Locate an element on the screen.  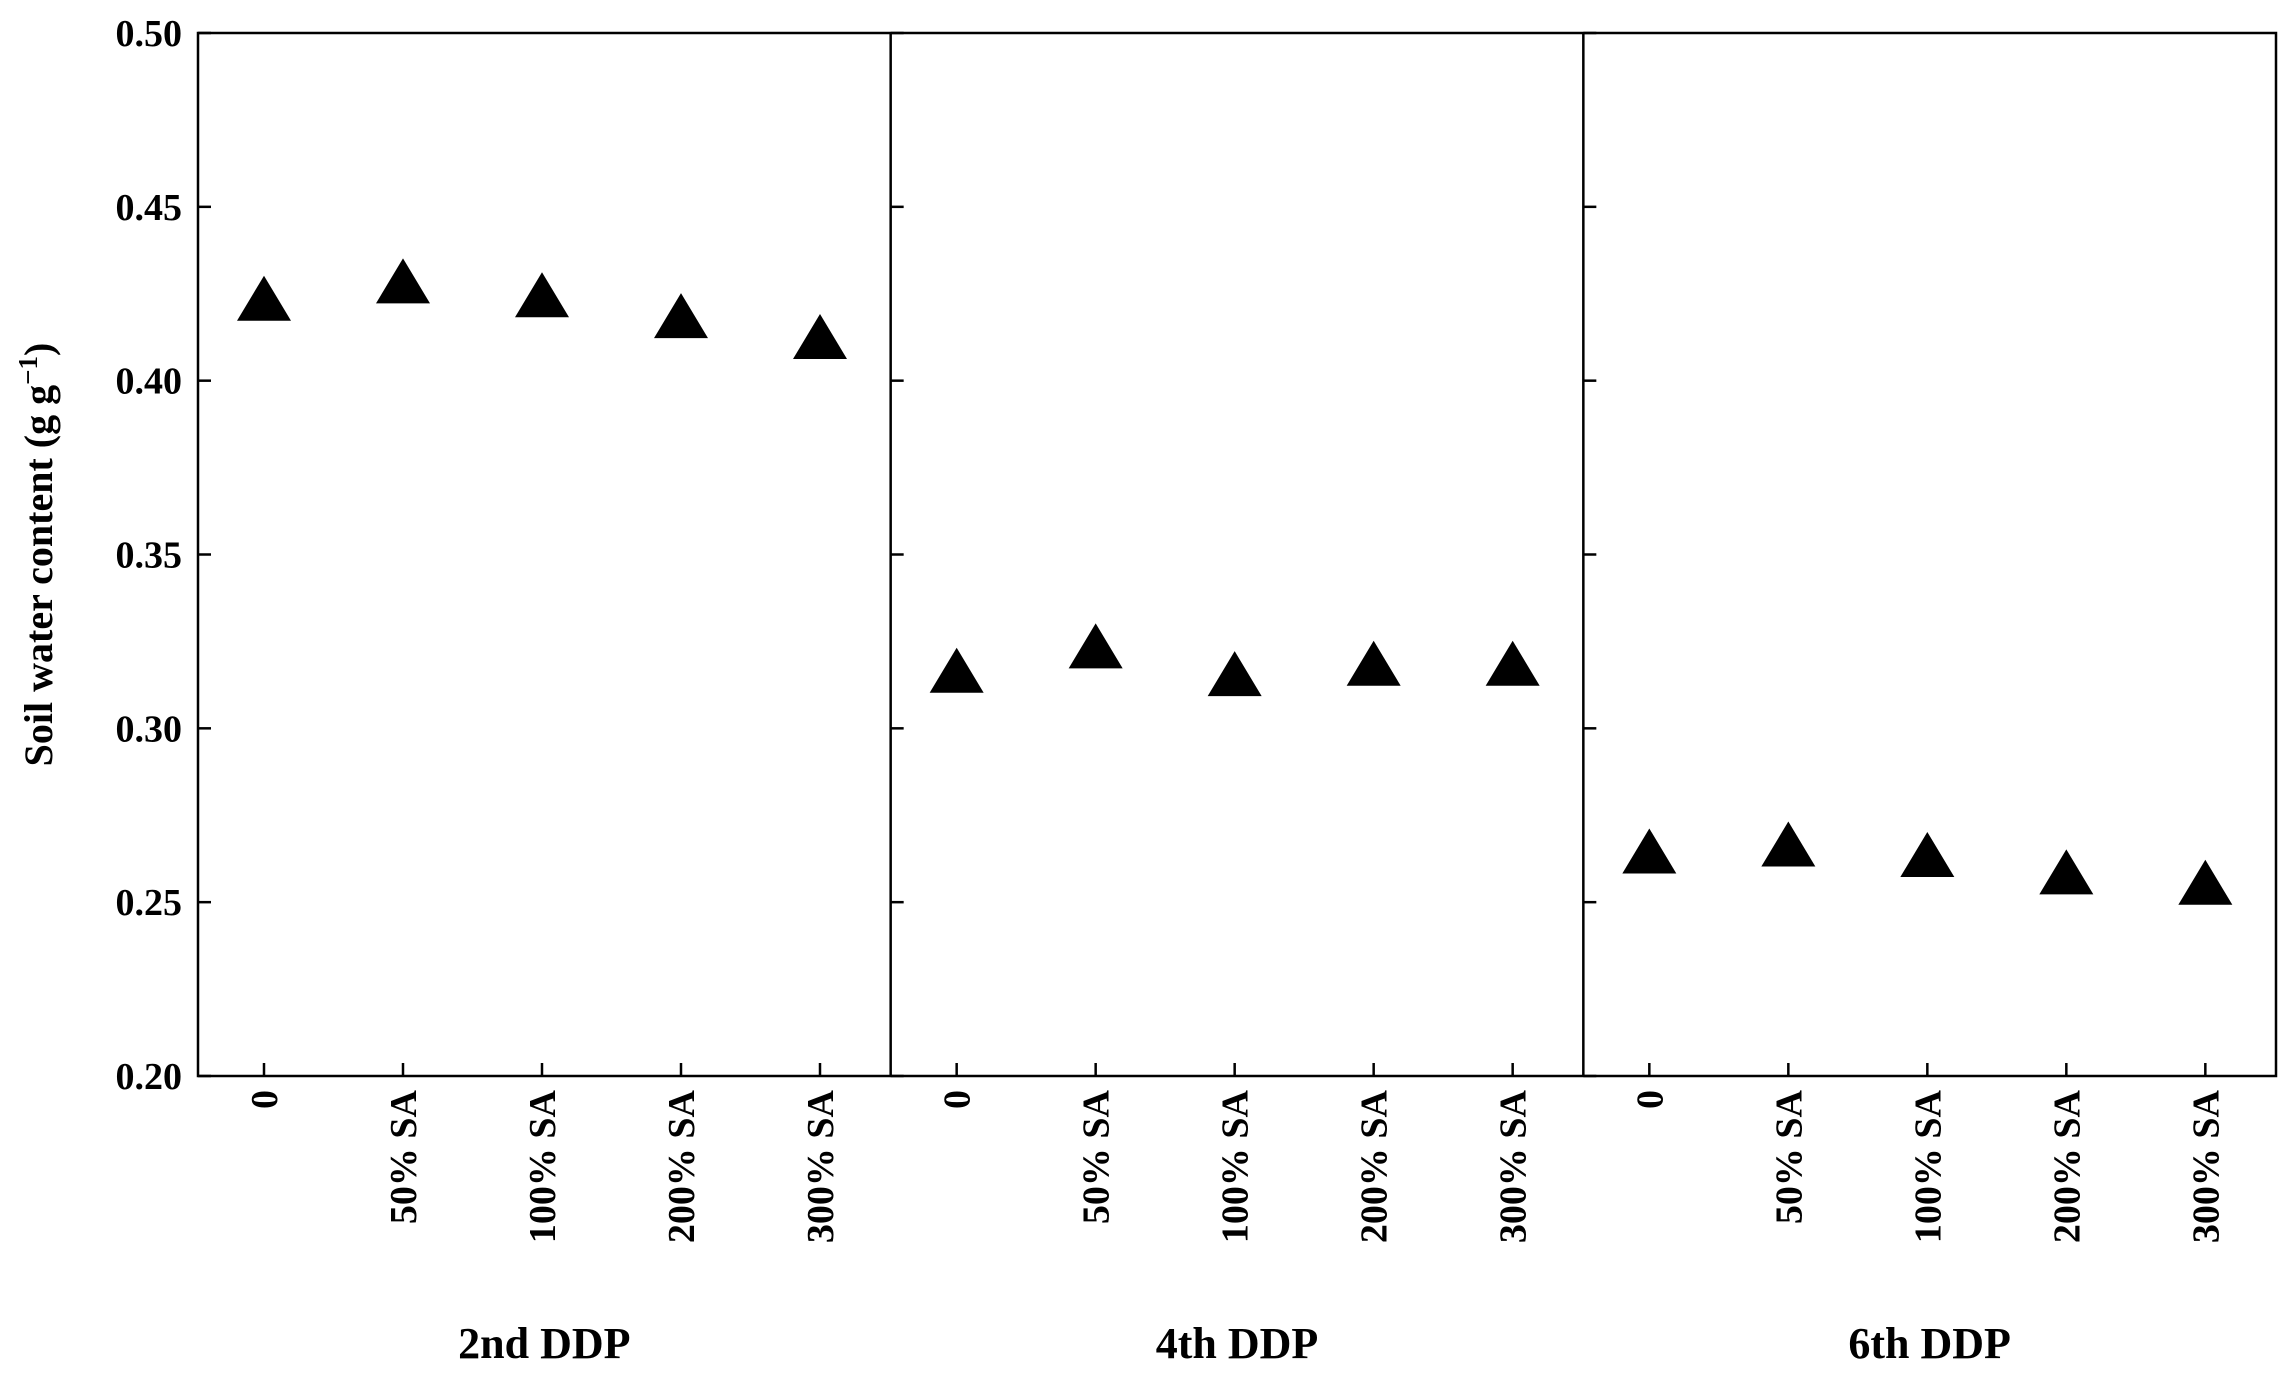
y-axis-label-close: ) is located at coordinates (38, 349).